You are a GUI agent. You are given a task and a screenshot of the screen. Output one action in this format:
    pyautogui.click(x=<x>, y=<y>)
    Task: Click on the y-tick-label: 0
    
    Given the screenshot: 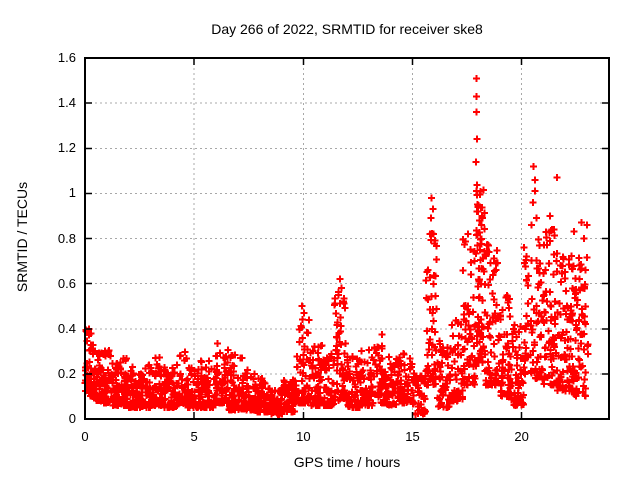 What is the action you would take?
    pyautogui.click(x=72, y=418)
    